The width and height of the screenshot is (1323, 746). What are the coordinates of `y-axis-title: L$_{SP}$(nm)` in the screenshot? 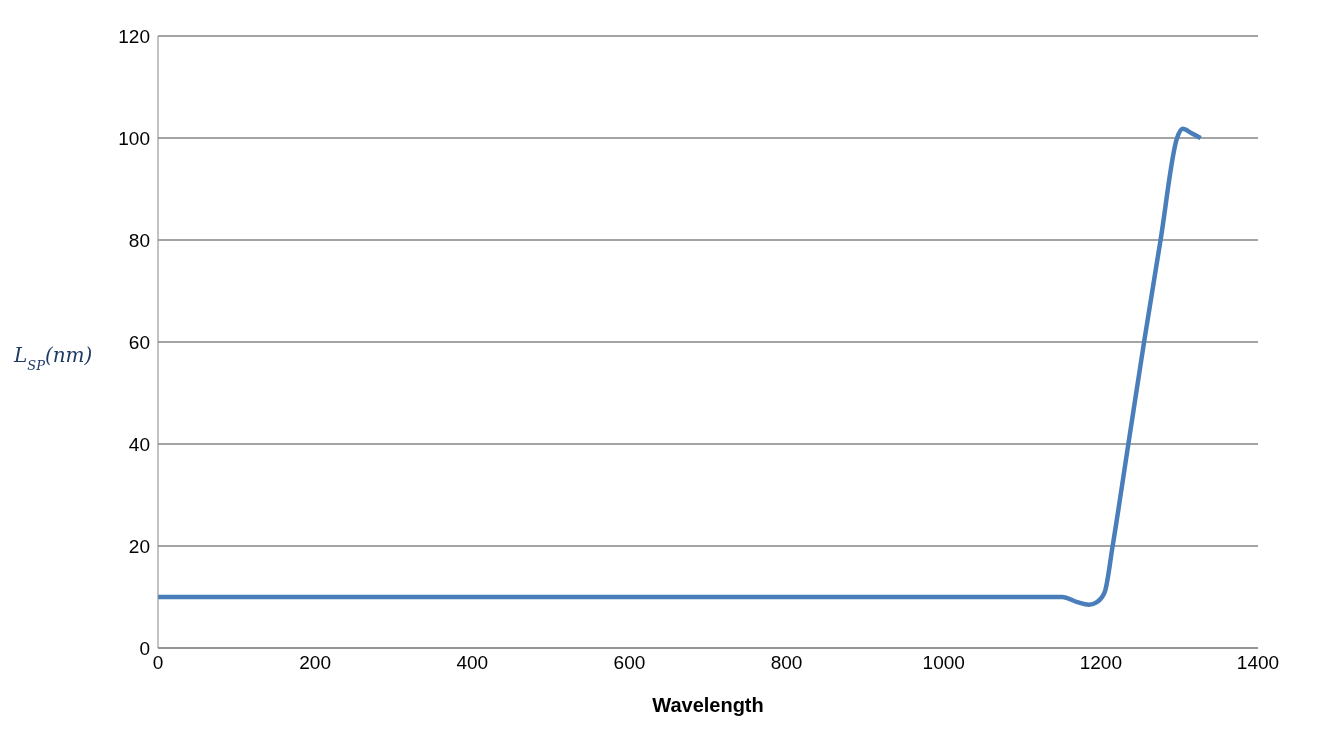 It's located at (53, 358).